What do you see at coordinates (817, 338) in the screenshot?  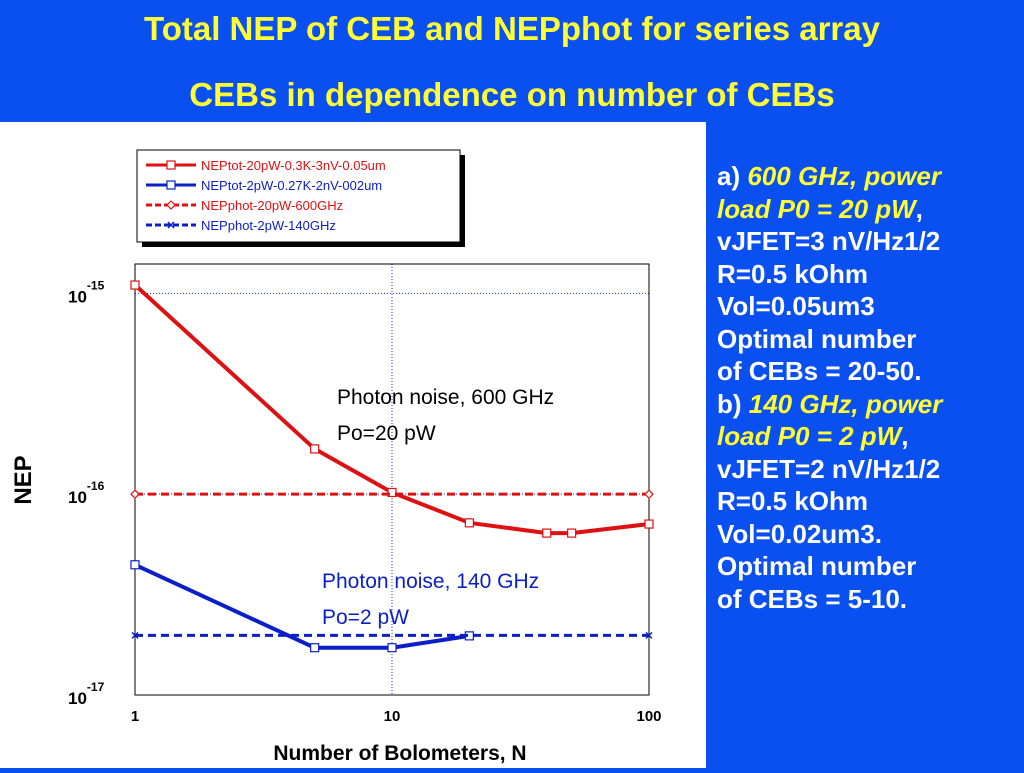 I see `note-a-line-6: Optimal number` at bounding box center [817, 338].